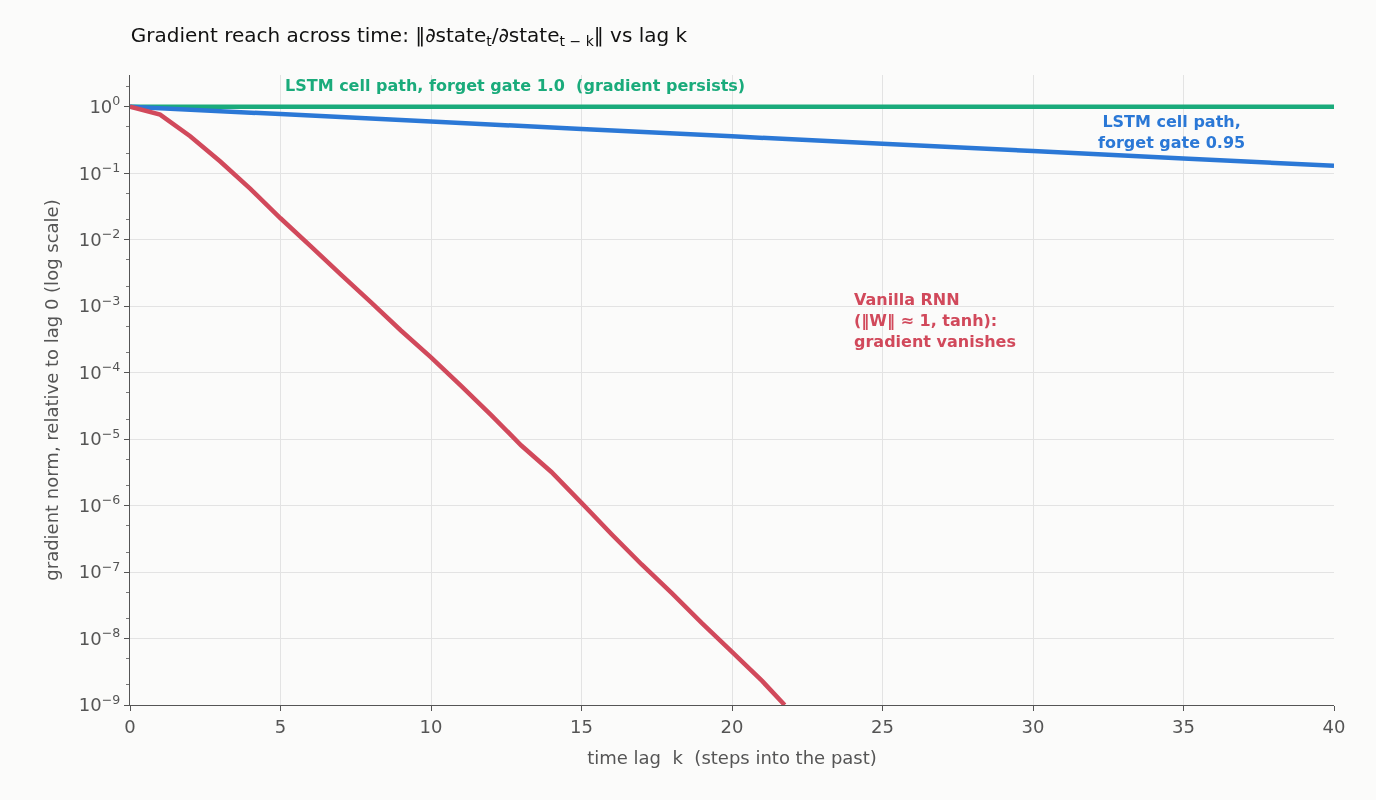 Image resolution: width=1376 pixels, height=800 pixels. What do you see at coordinates (99, 171) in the screenshot?
I see `y-tick-label: 10$^{−1}$` at bounding box center [99, 171].